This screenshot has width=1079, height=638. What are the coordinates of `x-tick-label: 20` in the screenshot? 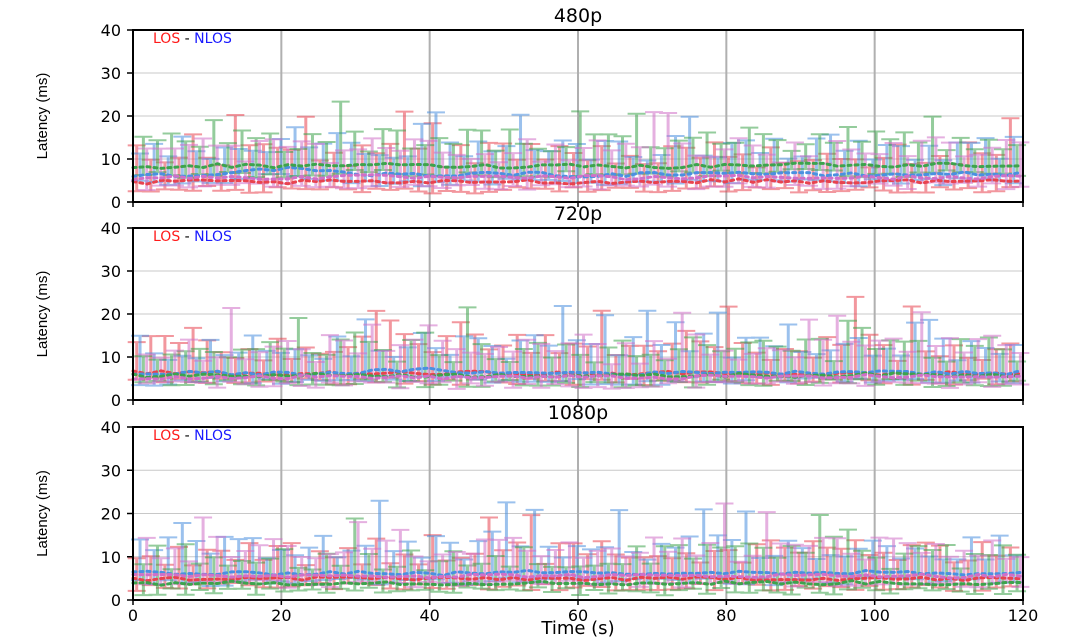 It's located at (281, 615).